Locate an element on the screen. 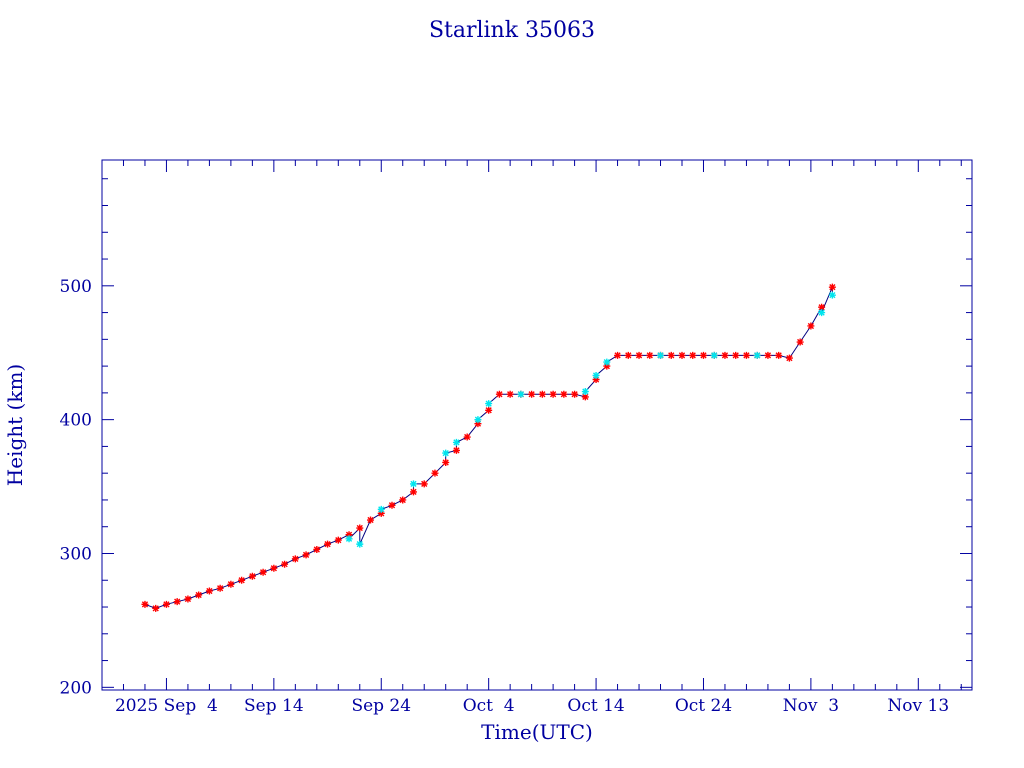 The width and height of the screenshot is (1024, 768). x-tick-label: Oct 14 is located at coordinates (595, 706).